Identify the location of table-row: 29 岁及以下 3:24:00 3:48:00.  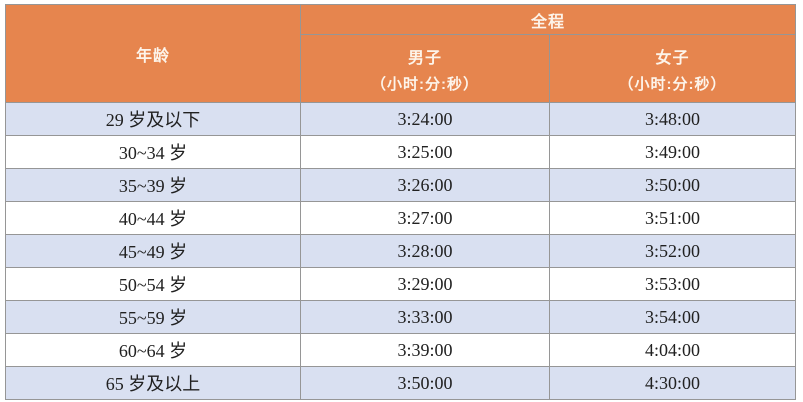
(401, 119).